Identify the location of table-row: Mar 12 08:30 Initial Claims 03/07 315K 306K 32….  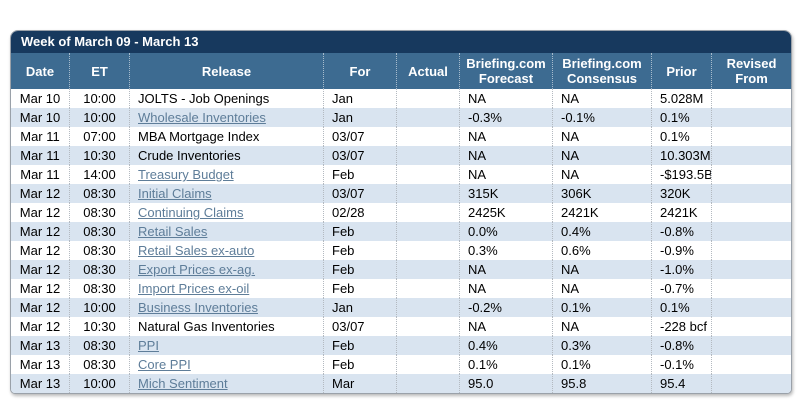
(401, 193).